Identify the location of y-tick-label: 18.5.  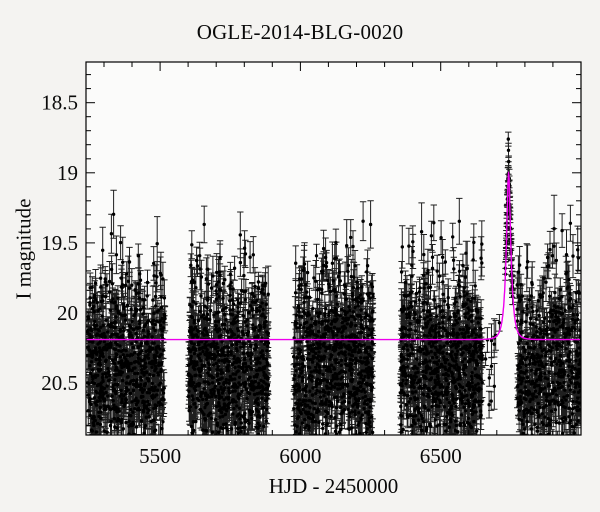
(59, 103).